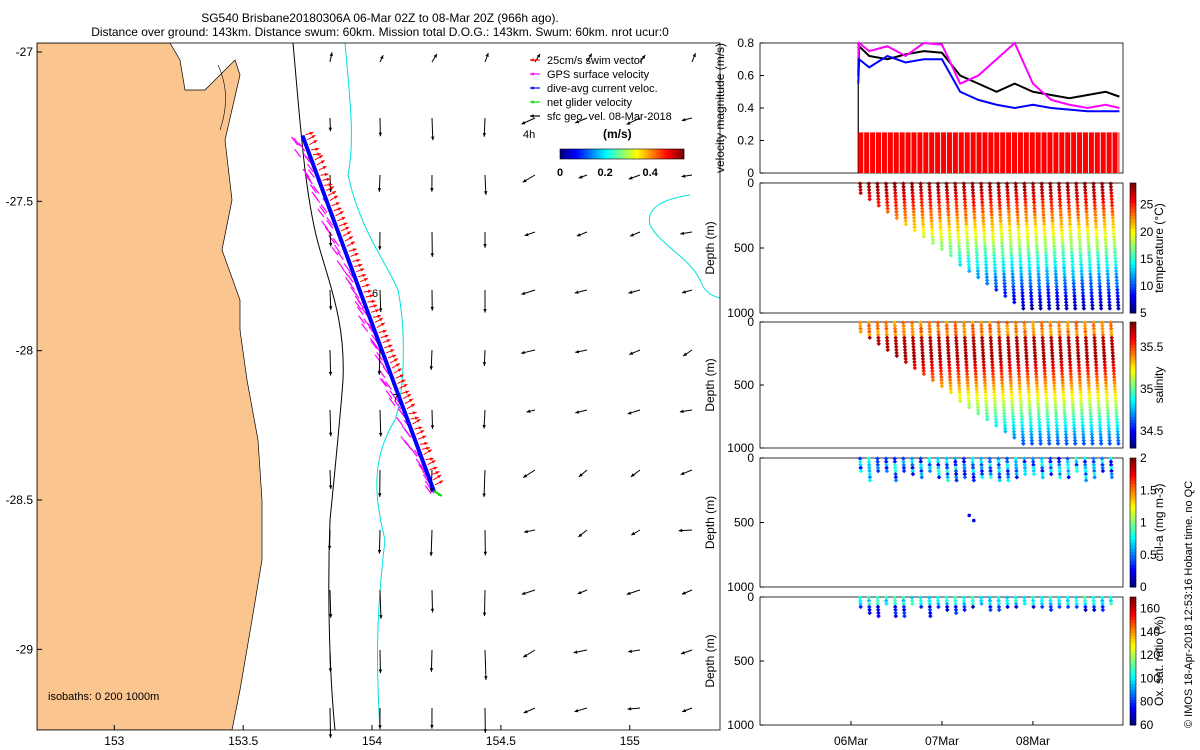 The height and width of the screenshot is (750, 1200). Describe the element at coordinates (651, 173) in the screenshot. I see `legend-colorbar-tick: 0.4` at that location.